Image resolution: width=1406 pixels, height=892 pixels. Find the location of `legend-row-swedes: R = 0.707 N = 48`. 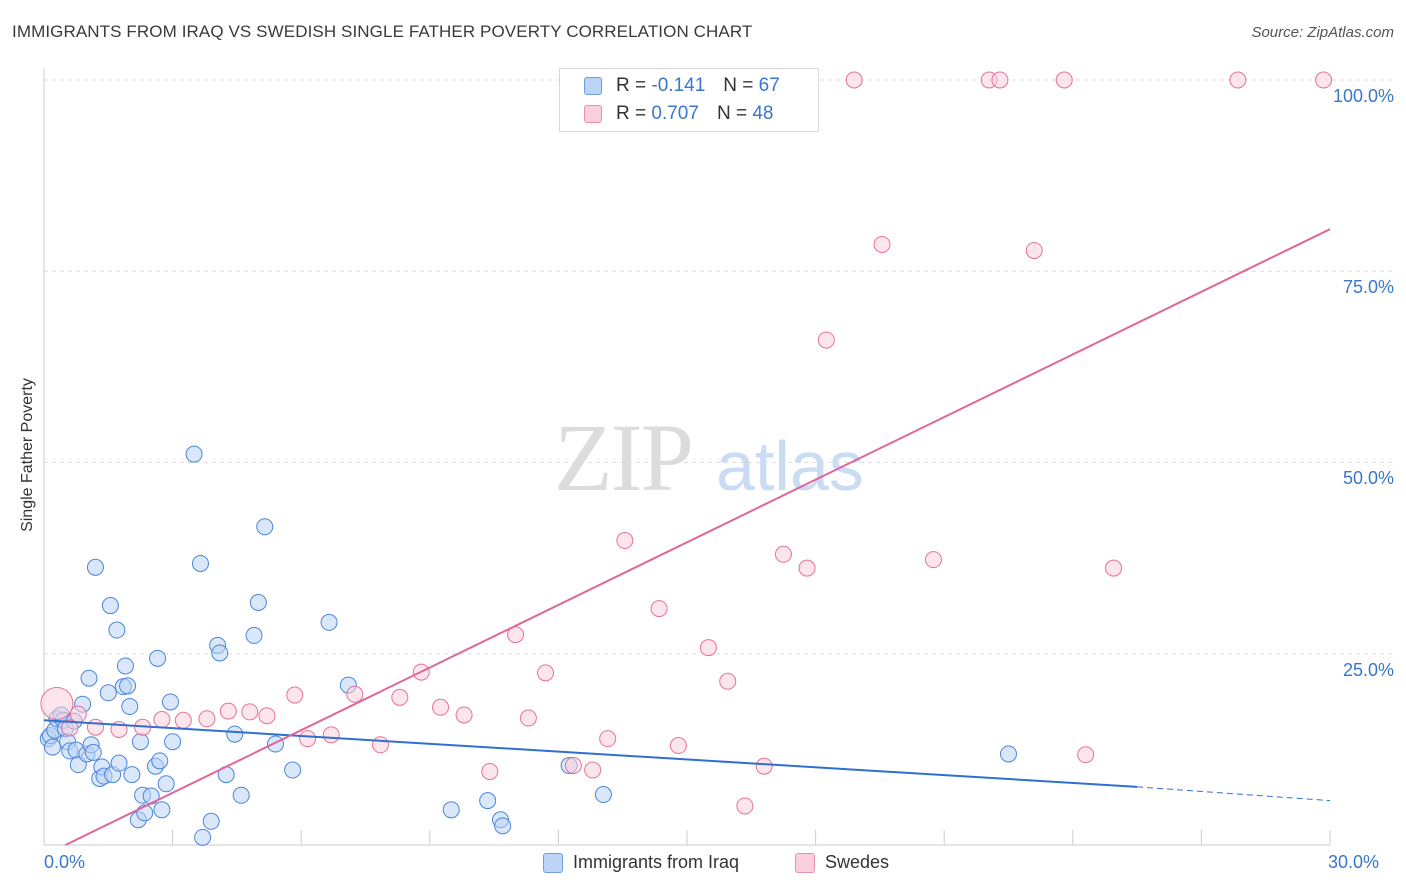

legend-row-swedes: R = 0.707 N = 48 is located at coordinates (678, 114).